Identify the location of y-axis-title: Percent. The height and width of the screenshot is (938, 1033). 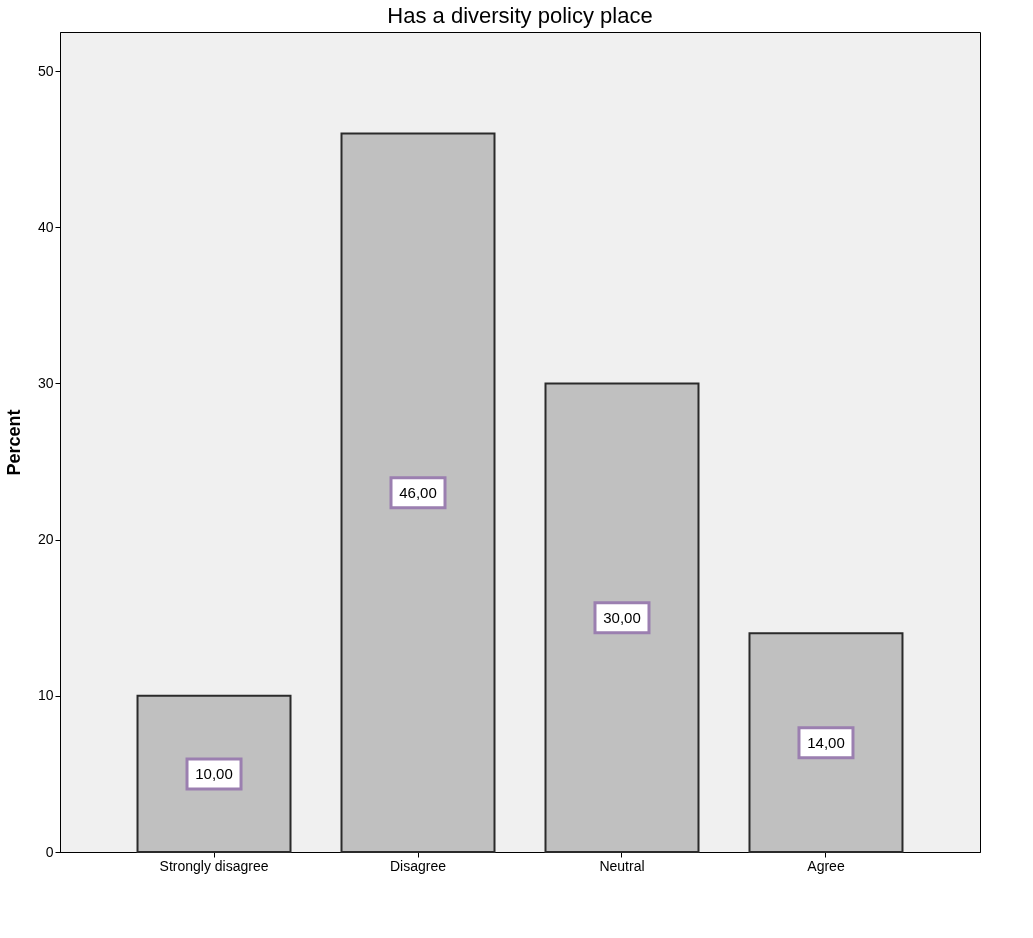
(13, 442).